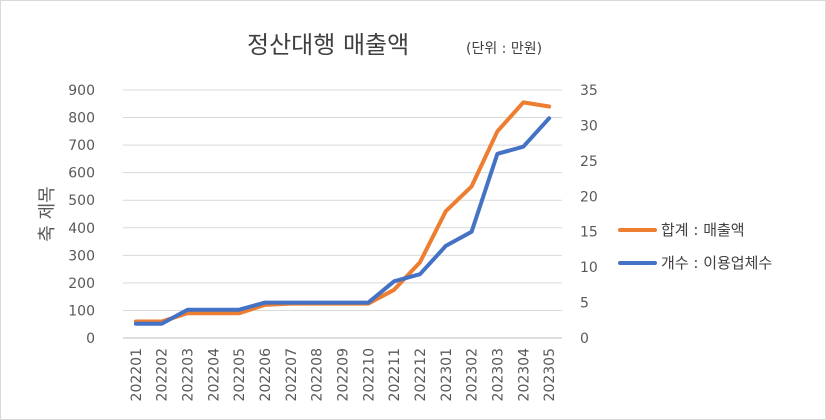 This screenshot has width=826, height=420. I want to click on right-axis-tick-label: 25, so click(589, 162).